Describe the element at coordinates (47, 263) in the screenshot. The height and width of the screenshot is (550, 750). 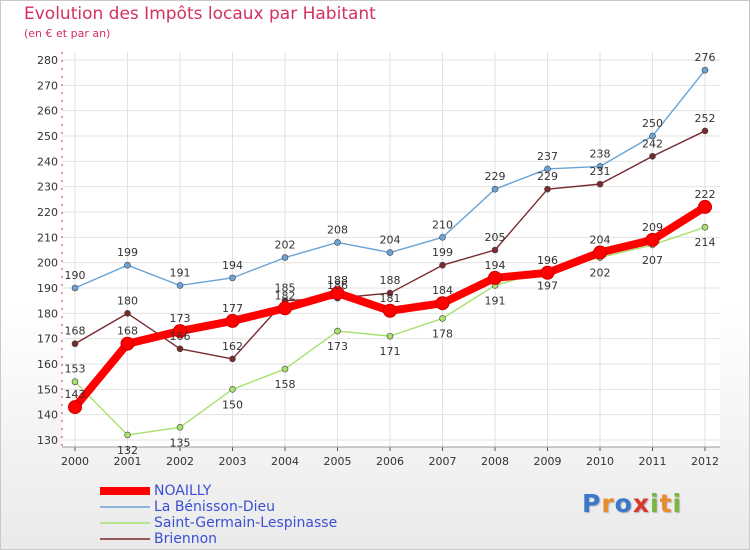
I see `y-tick-label: 200` at that location.